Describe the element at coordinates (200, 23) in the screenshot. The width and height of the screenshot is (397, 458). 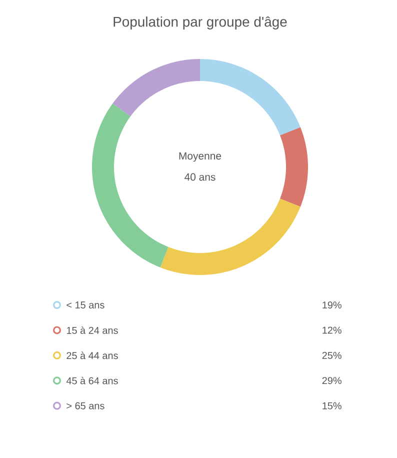
I see `chart-title: Population par groupe d'âge` at that location.